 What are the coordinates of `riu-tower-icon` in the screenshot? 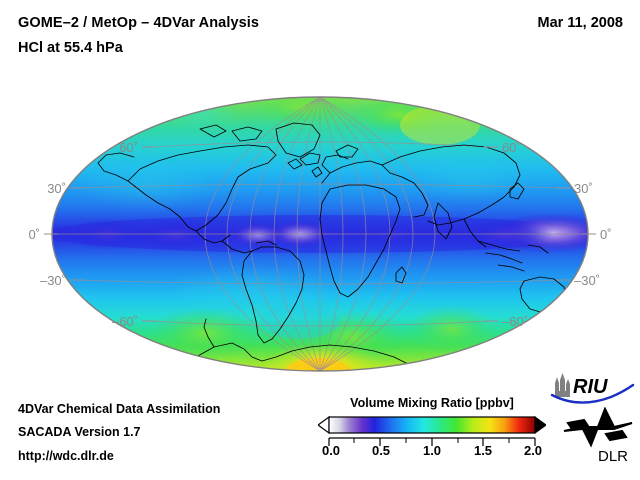 It's located at (562, 385).